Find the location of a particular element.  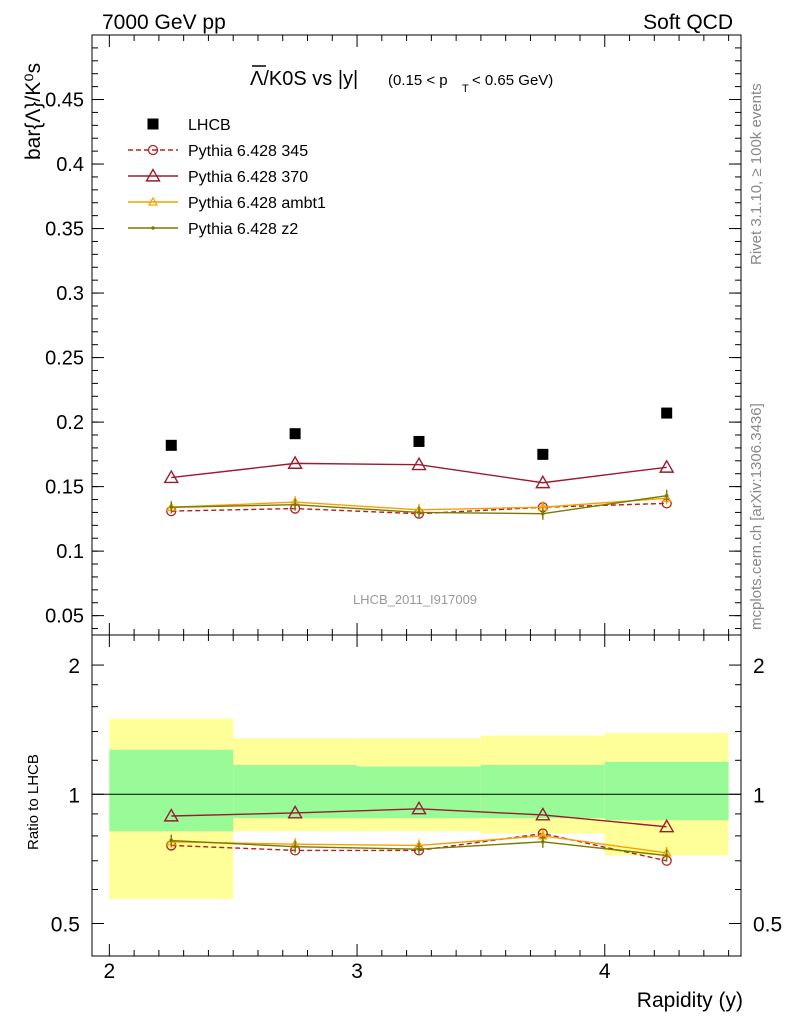

ratio-line-p370 is located at coordinates (419, 818).